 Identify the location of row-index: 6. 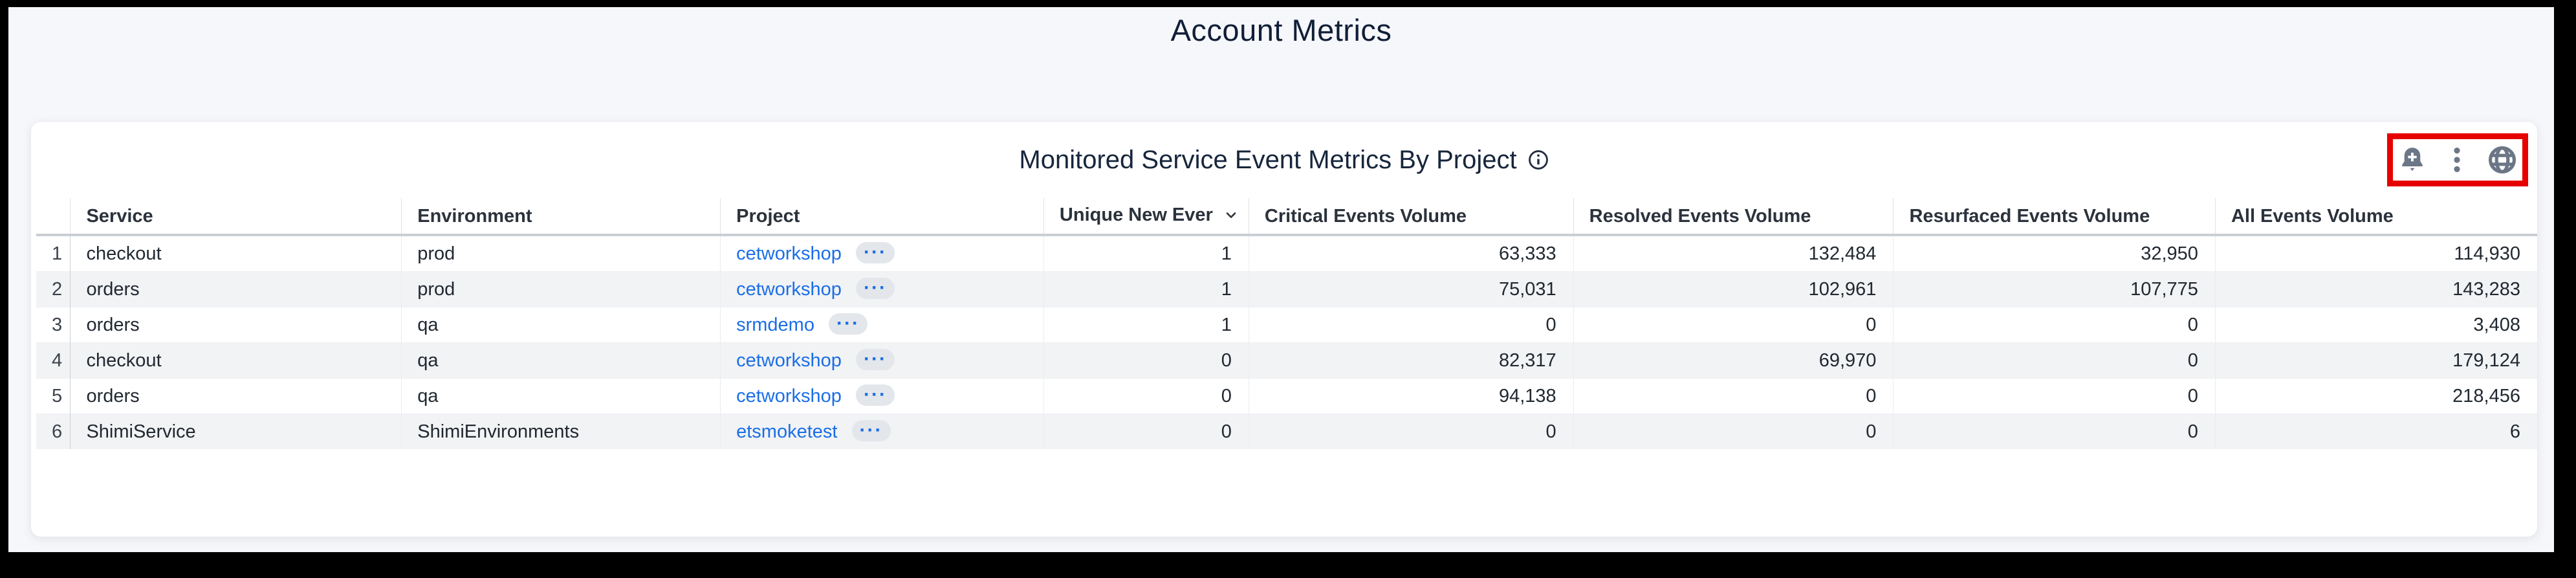
(53, 431).